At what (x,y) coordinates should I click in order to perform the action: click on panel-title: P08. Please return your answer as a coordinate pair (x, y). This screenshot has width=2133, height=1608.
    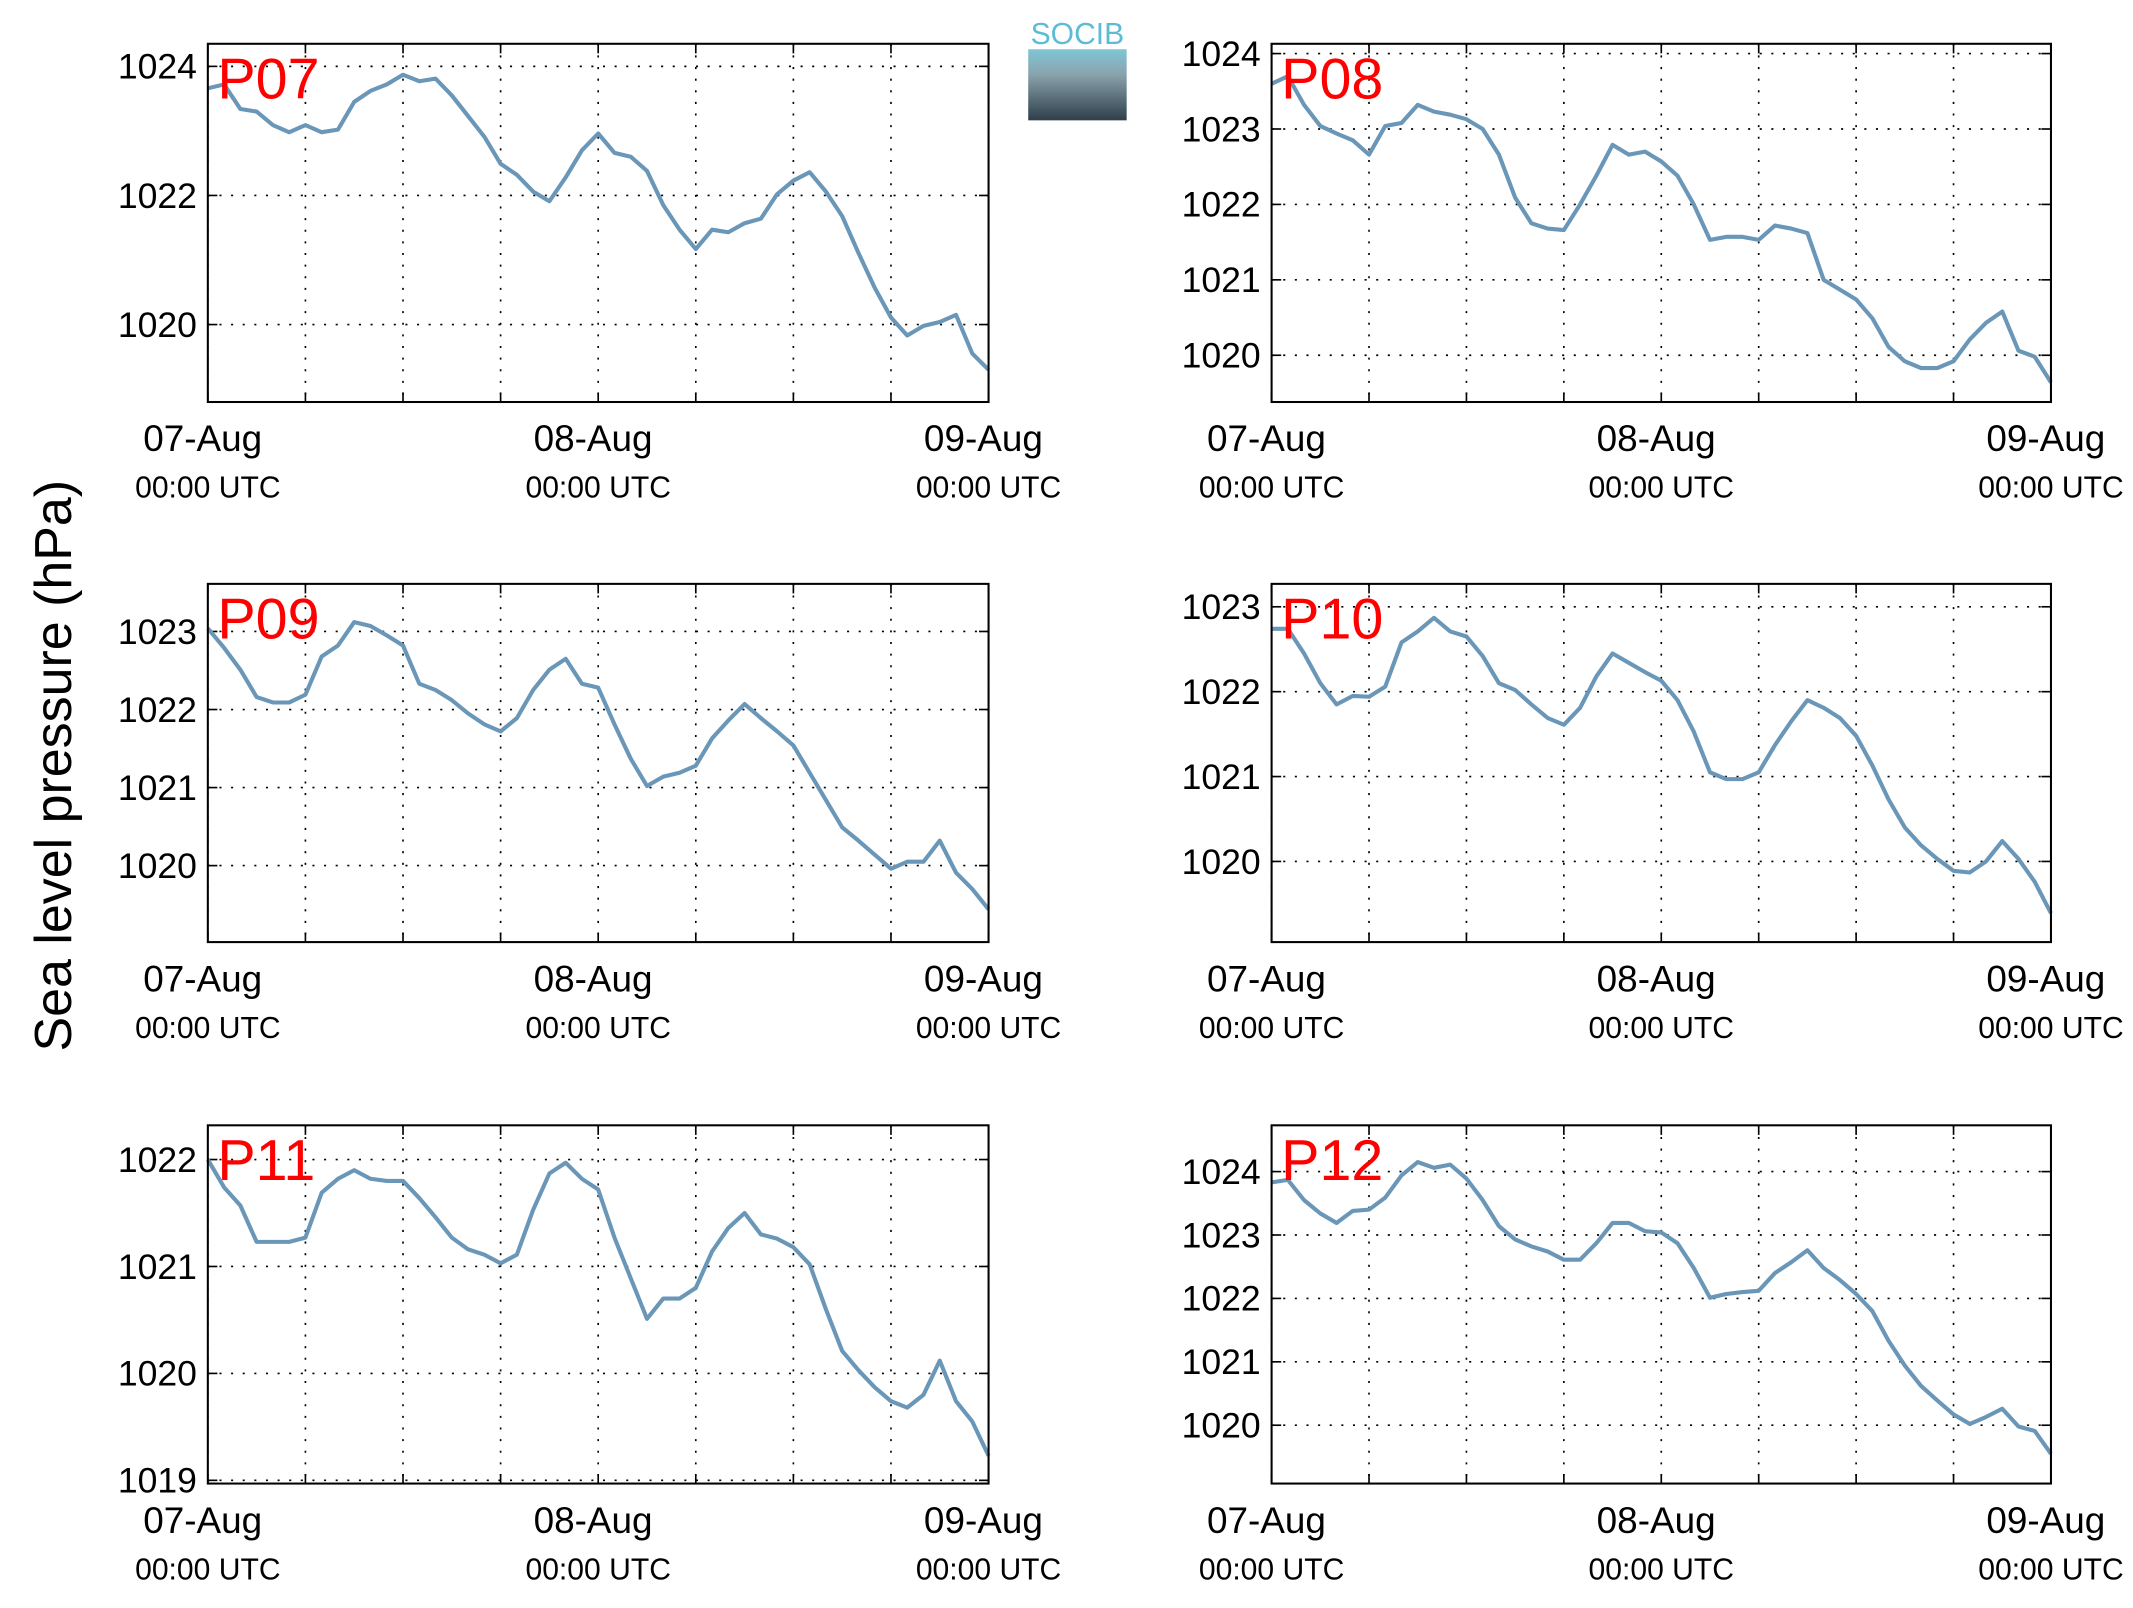
    Looking at the image, I should click on (1332, 79).